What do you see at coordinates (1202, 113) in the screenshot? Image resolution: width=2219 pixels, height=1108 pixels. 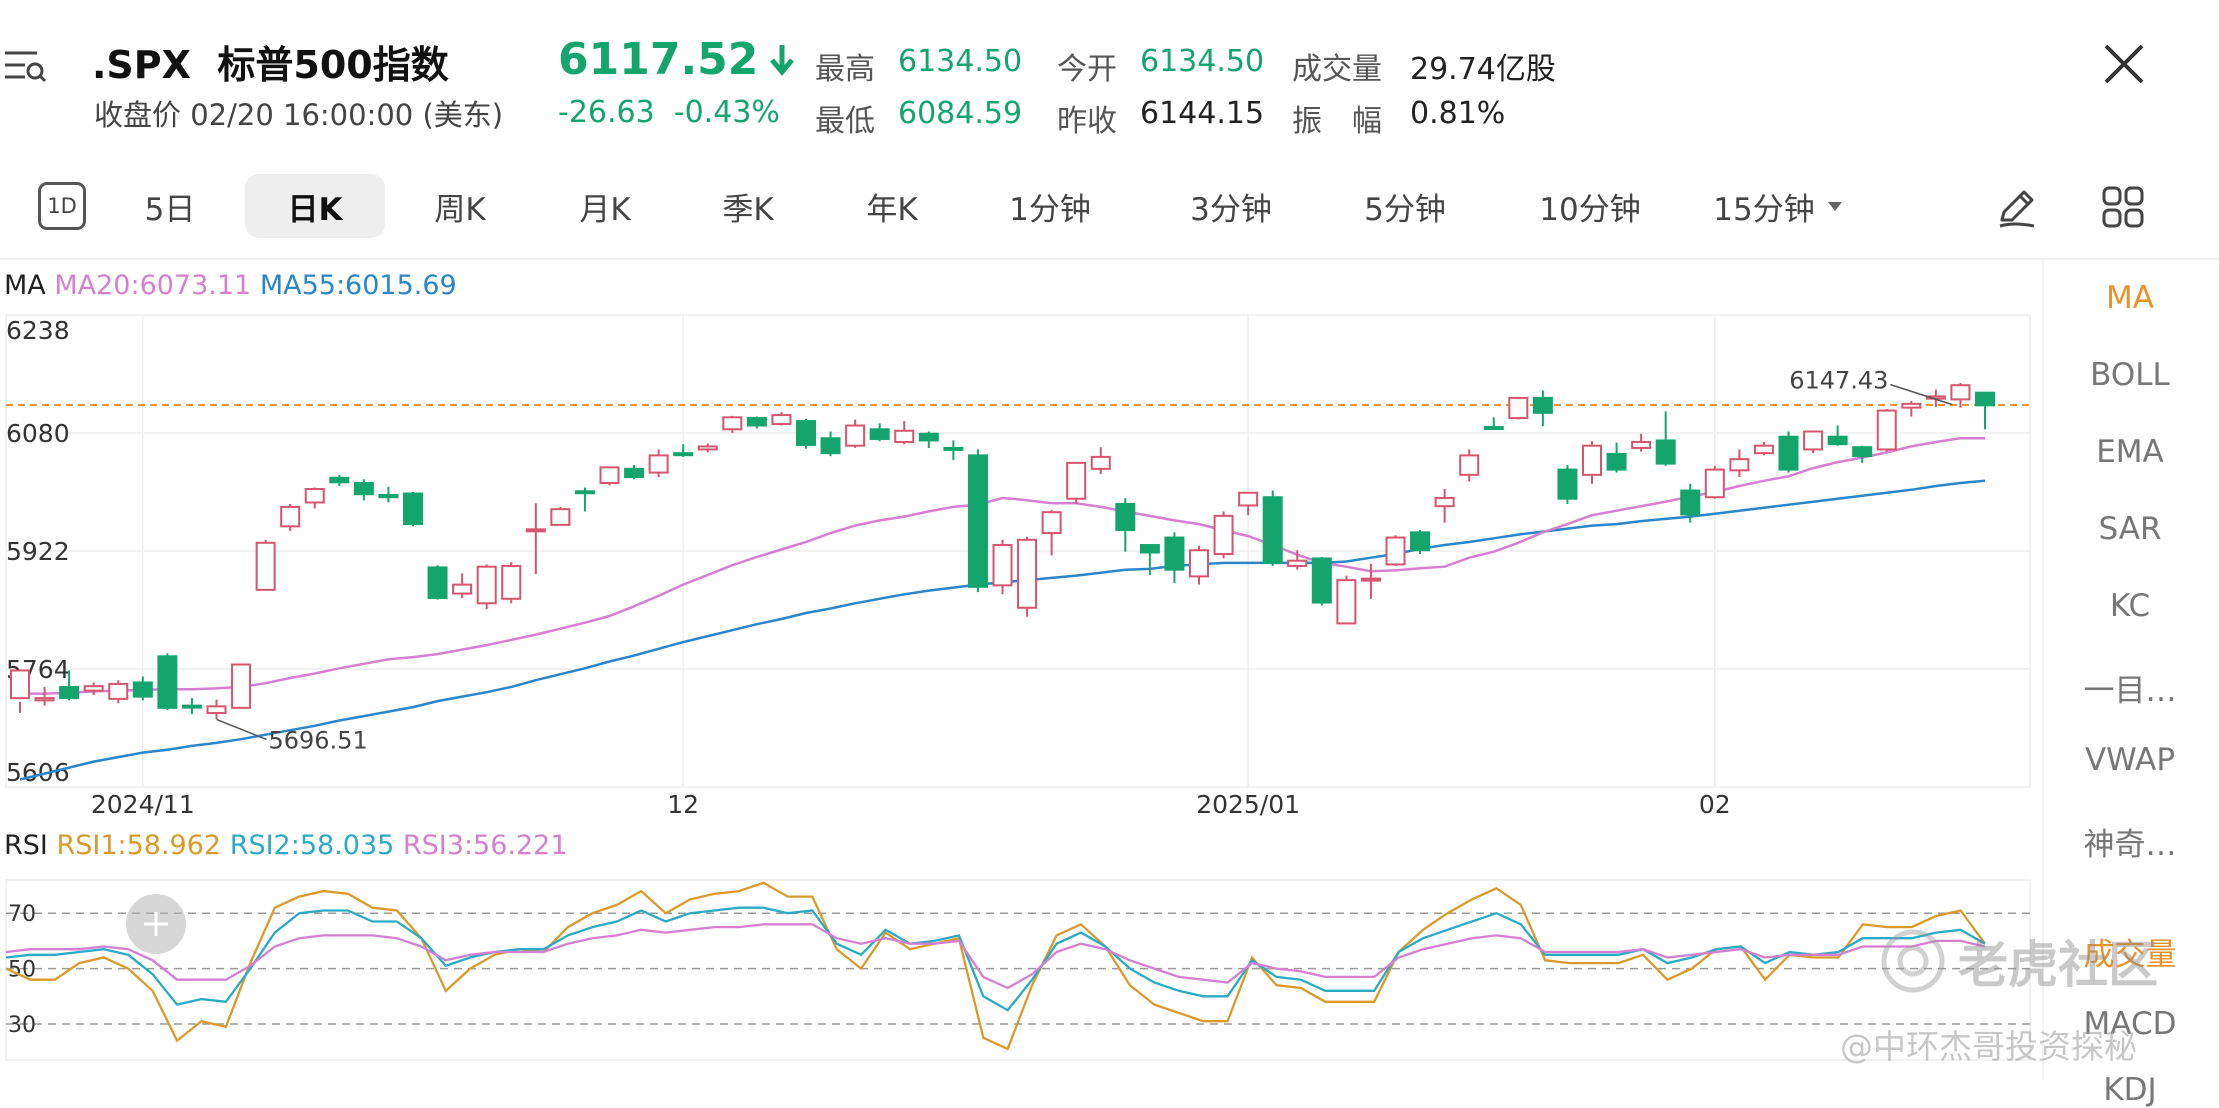 I see `prev-close-value: 6144.15` at bounding box center [1202, 113].